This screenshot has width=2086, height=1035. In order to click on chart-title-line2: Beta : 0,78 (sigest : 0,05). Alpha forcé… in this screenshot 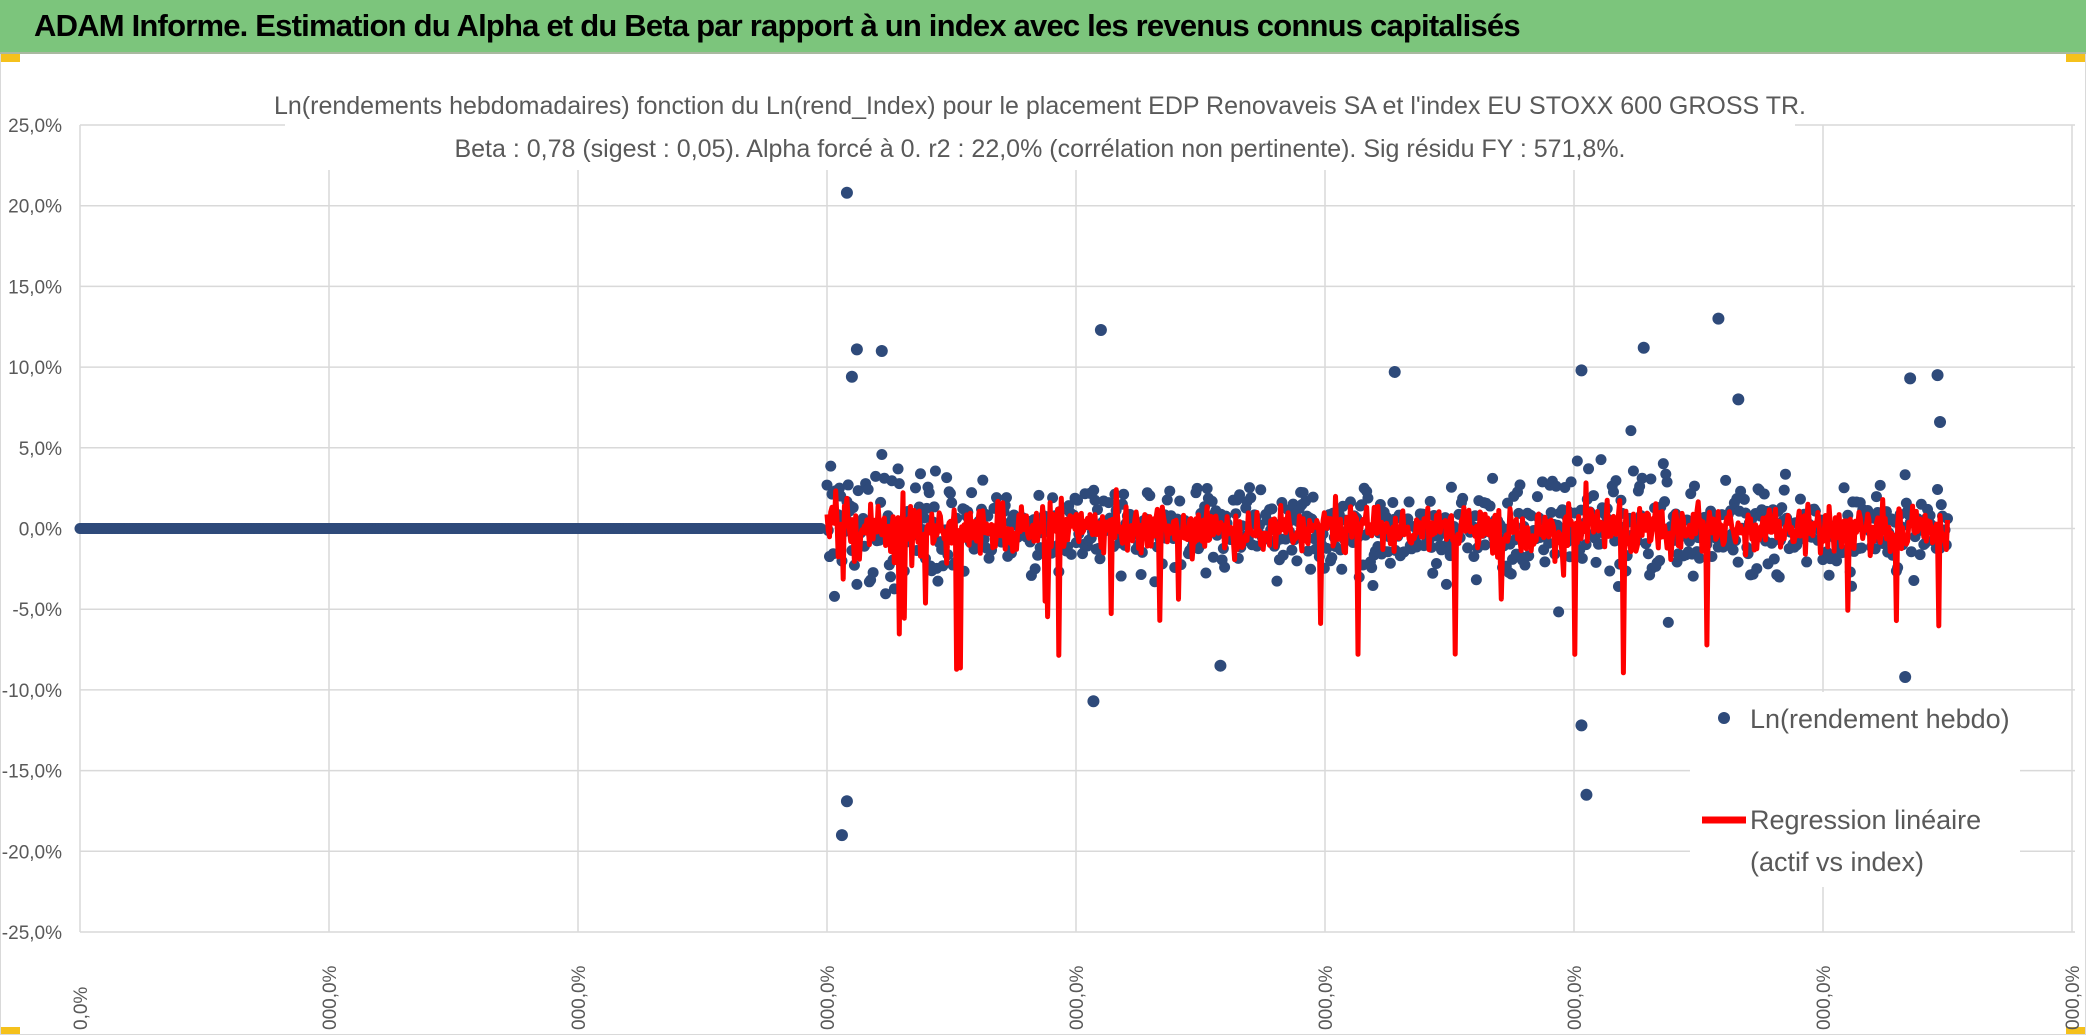, I will do `click(1039, 149)`.